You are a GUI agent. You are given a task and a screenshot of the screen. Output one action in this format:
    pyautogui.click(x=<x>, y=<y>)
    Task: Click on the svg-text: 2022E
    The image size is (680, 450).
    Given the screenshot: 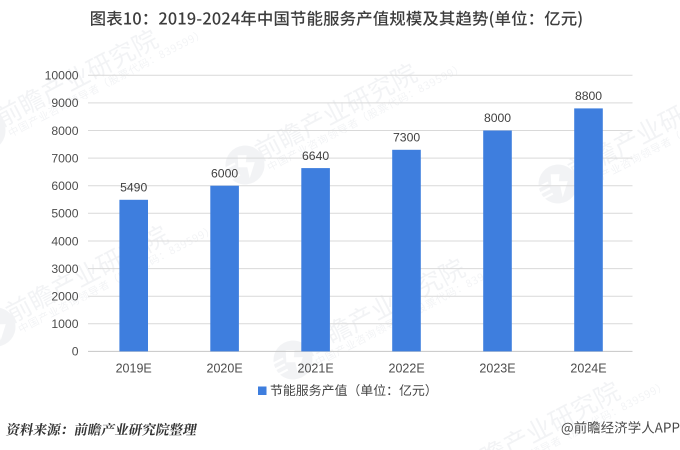 What is the action you would take?
    pyautogui.click(x=407, y=368)
    